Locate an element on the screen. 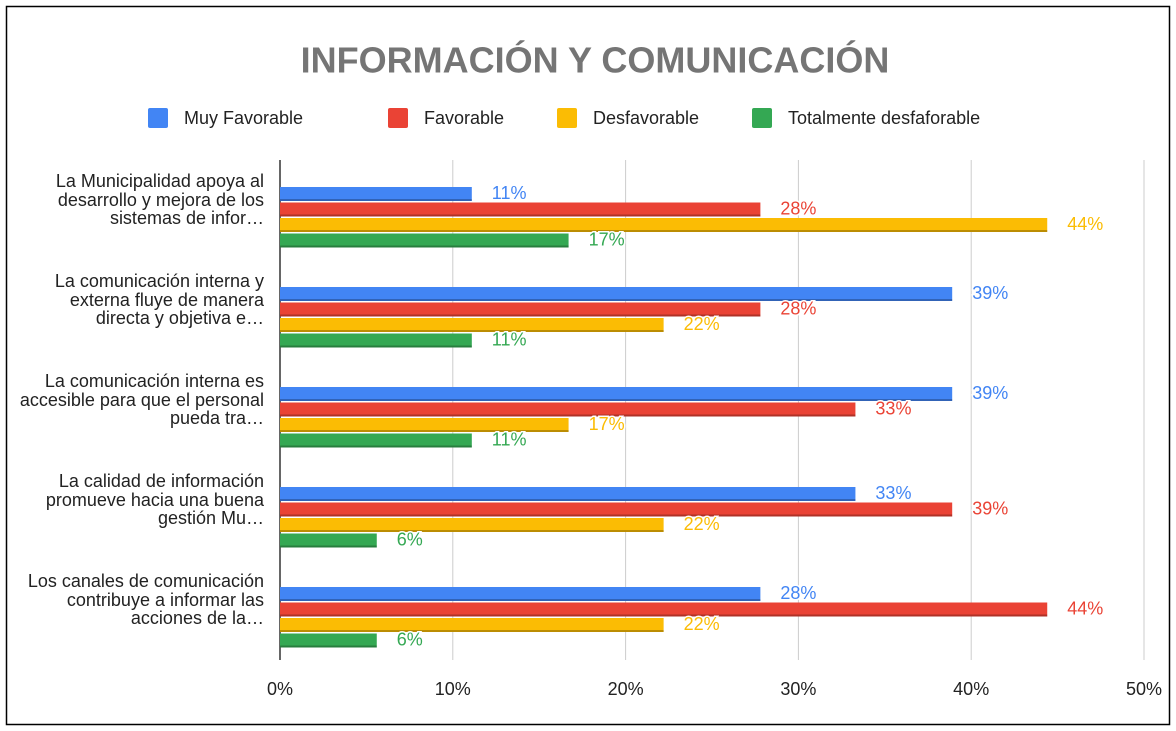 The image size is (1176, 731). legend-label: Totalmente desfaforable is located at coordinates (884, 118).